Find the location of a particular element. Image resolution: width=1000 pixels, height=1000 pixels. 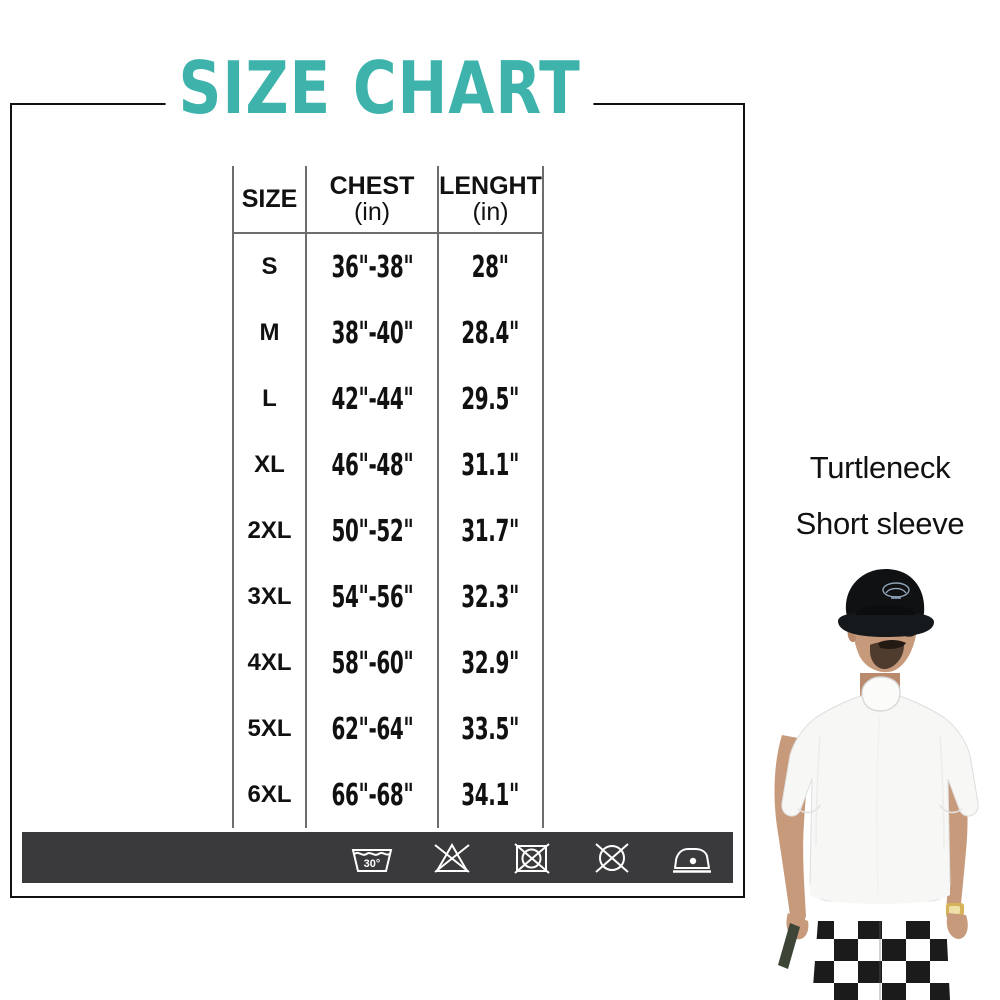

cell-length-value: 31.1" is located at coordinates (490, 465).